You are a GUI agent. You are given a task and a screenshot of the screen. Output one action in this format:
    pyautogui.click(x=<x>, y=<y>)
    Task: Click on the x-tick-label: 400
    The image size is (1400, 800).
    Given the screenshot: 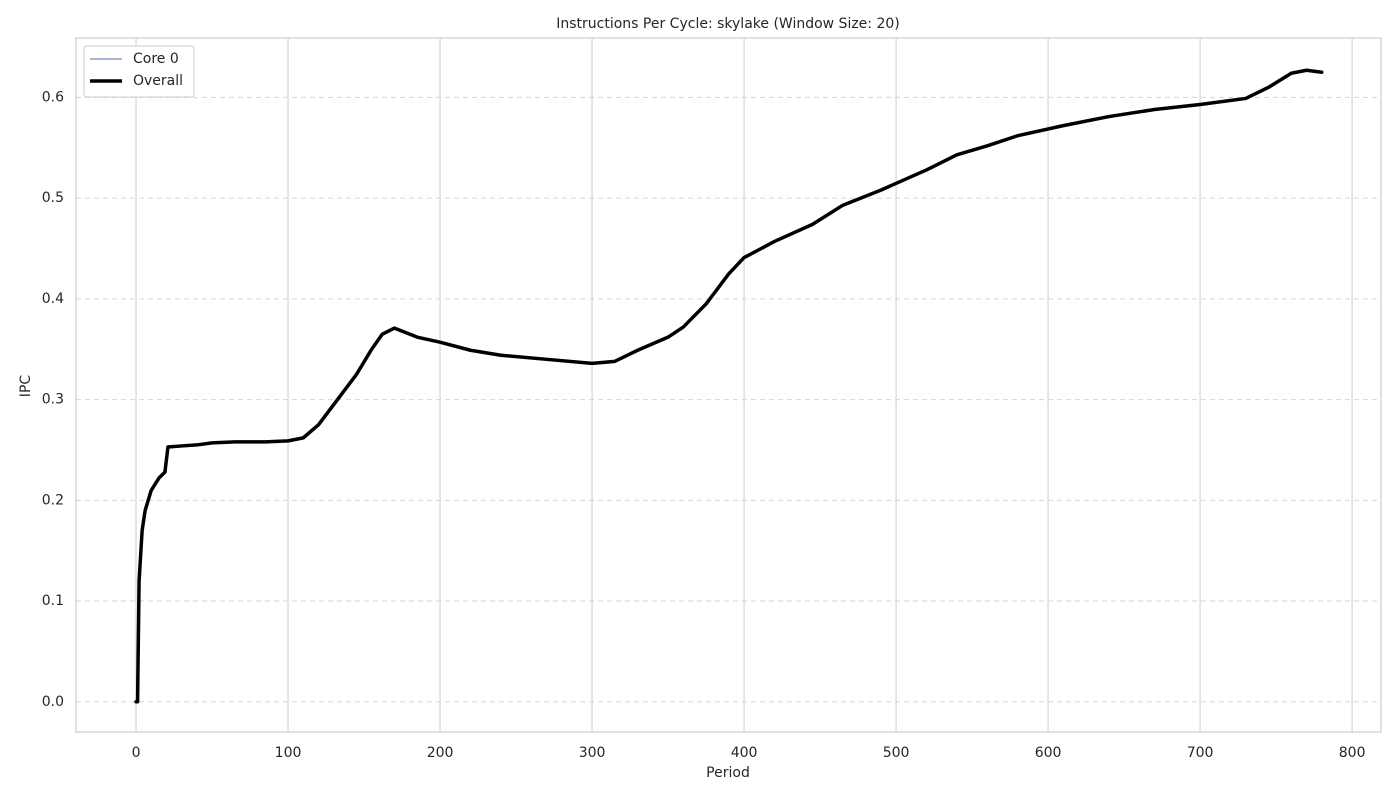 What is the action you would take?
    pyautogui.click(x=744, y=753)
    